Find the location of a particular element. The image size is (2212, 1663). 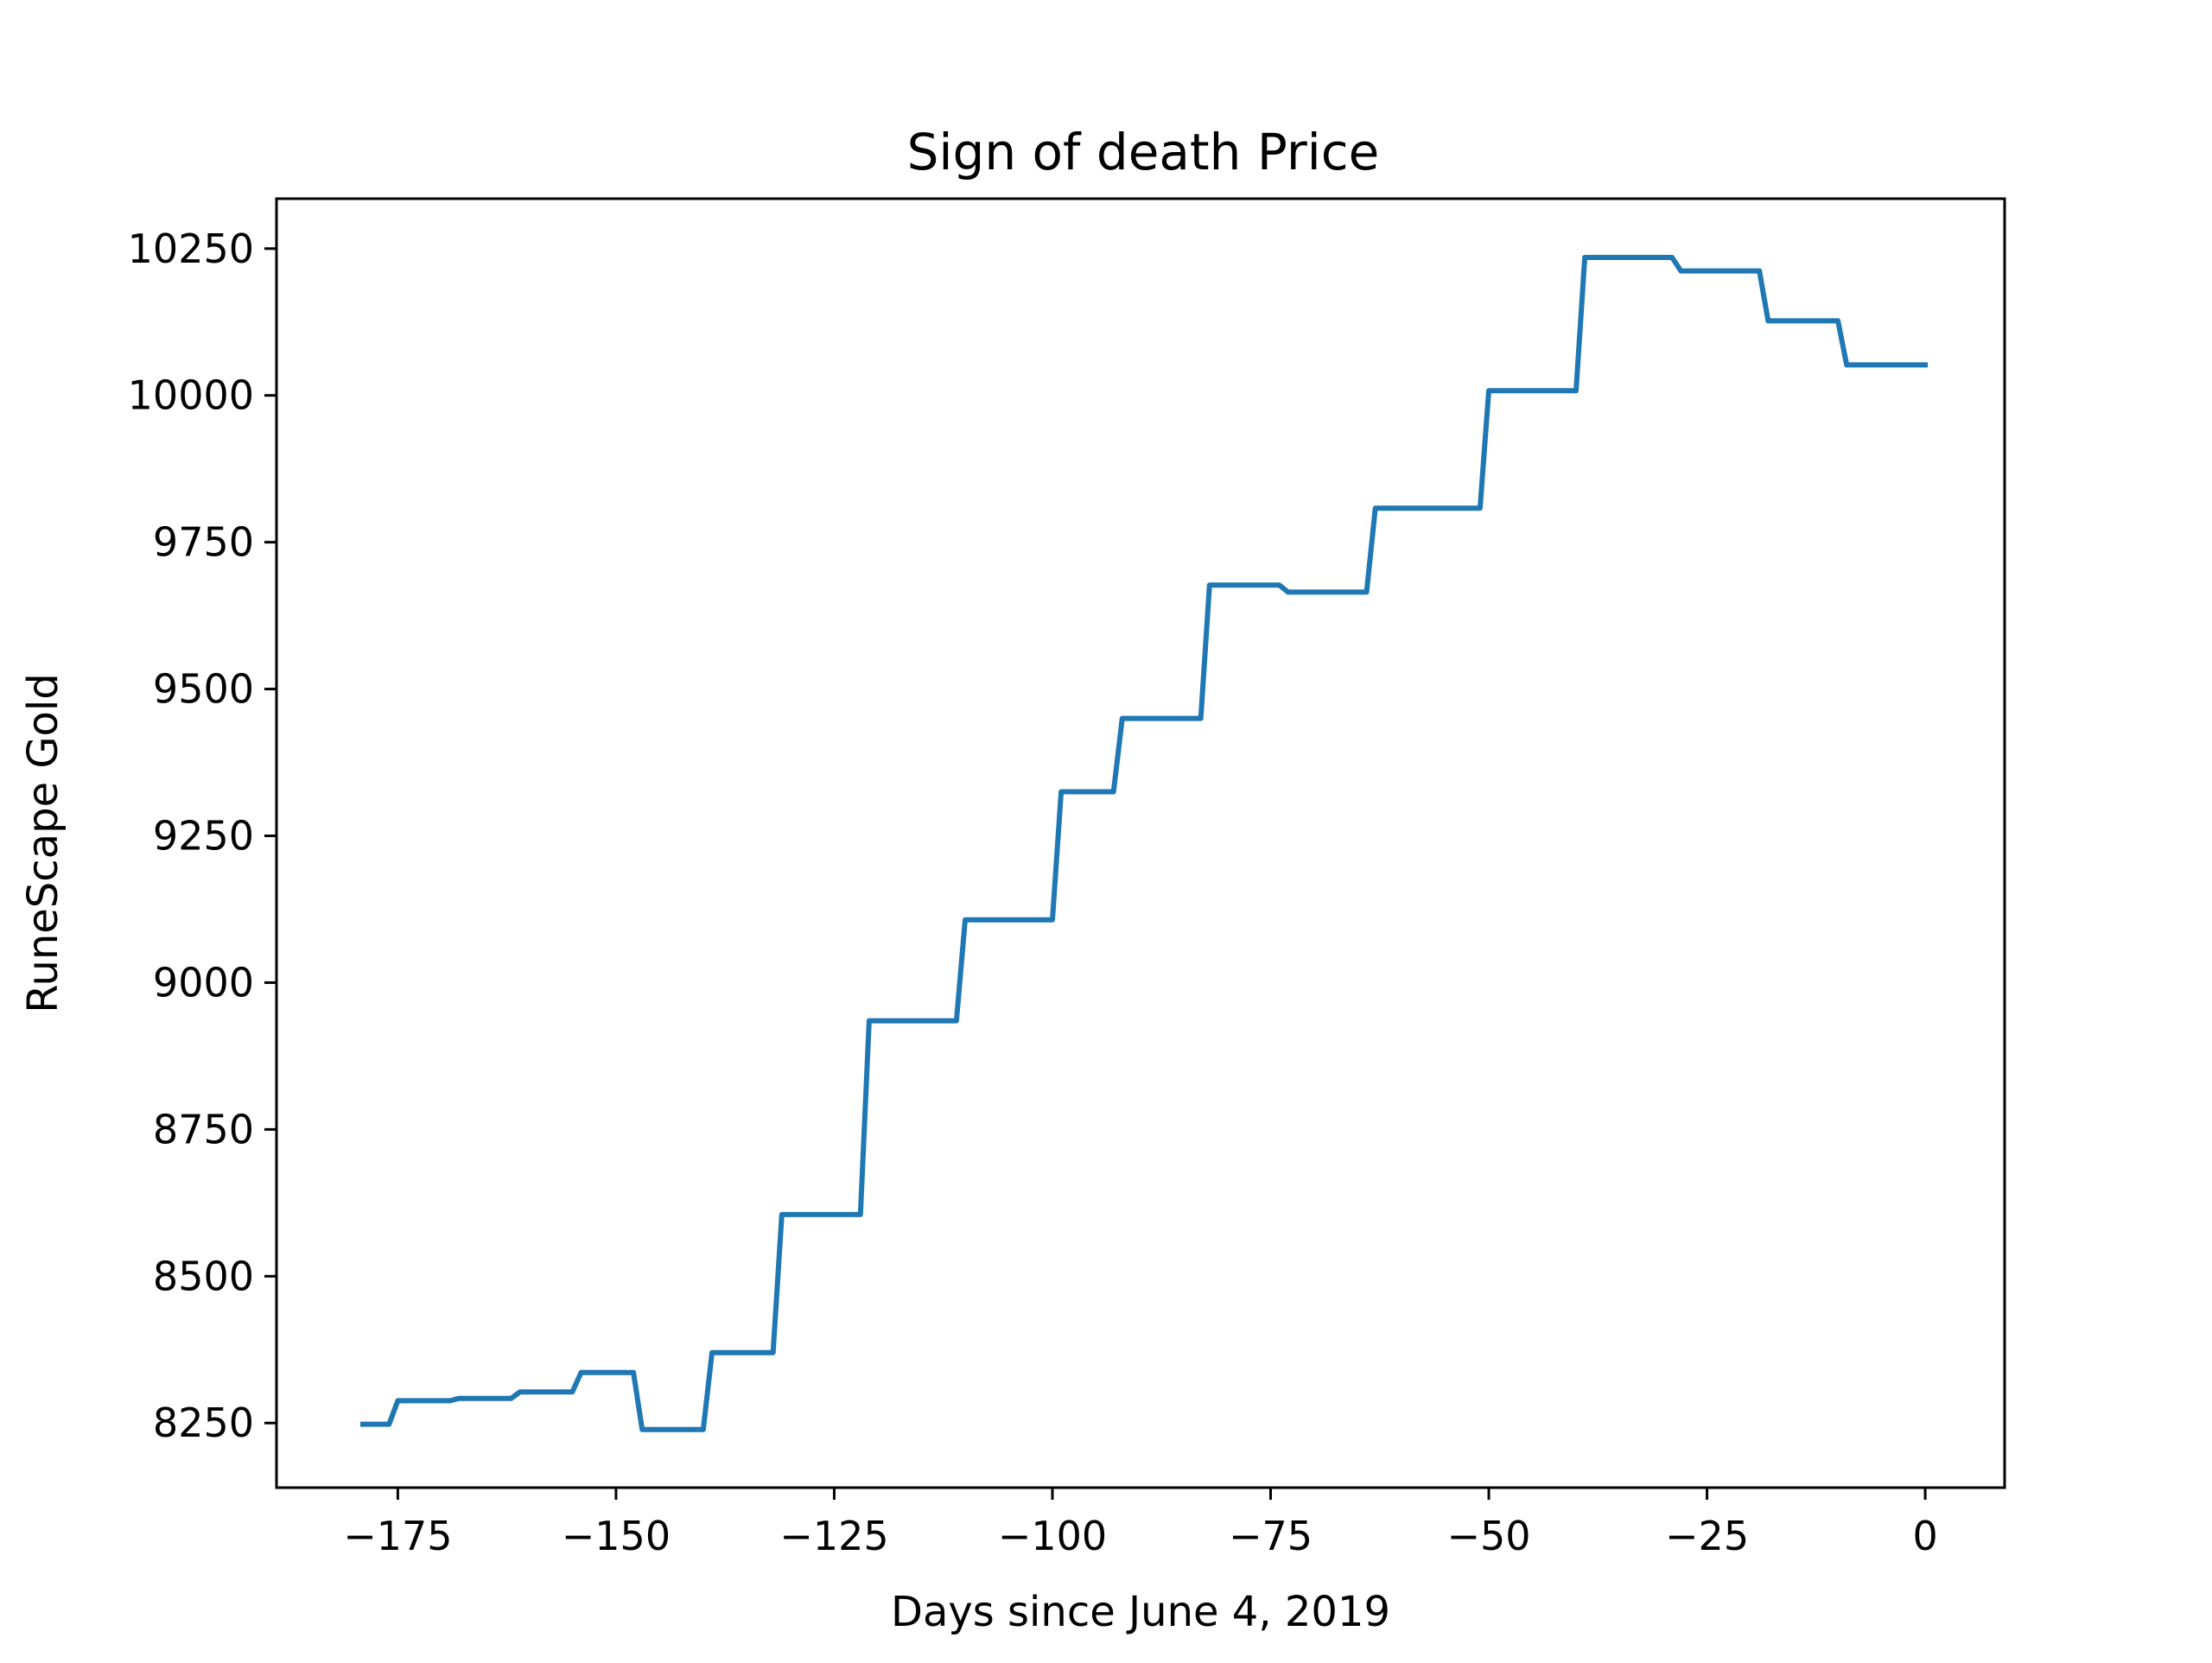

y-tick-label: 8750 is located at coordinates (203, 1129).